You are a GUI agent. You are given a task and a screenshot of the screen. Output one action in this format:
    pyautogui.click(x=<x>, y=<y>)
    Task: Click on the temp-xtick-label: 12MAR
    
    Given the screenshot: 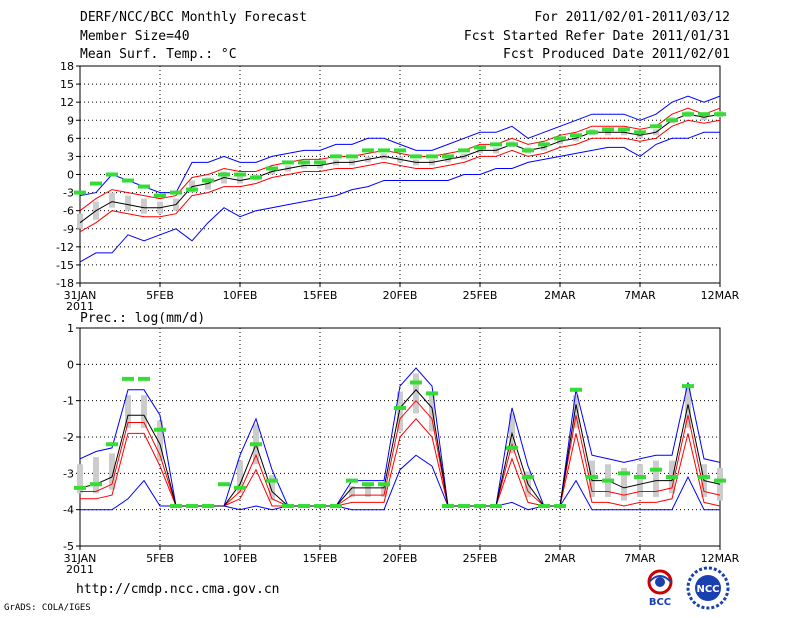 What is the action you would take?
    pyautogui.click(x=720, y=295)
    